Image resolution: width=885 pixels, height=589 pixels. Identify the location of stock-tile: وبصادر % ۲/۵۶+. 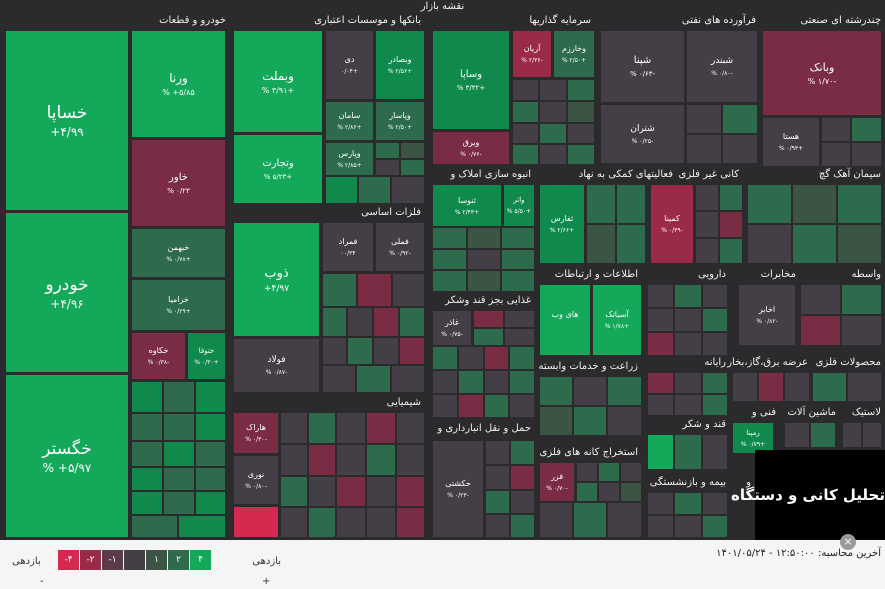
(400, 65).